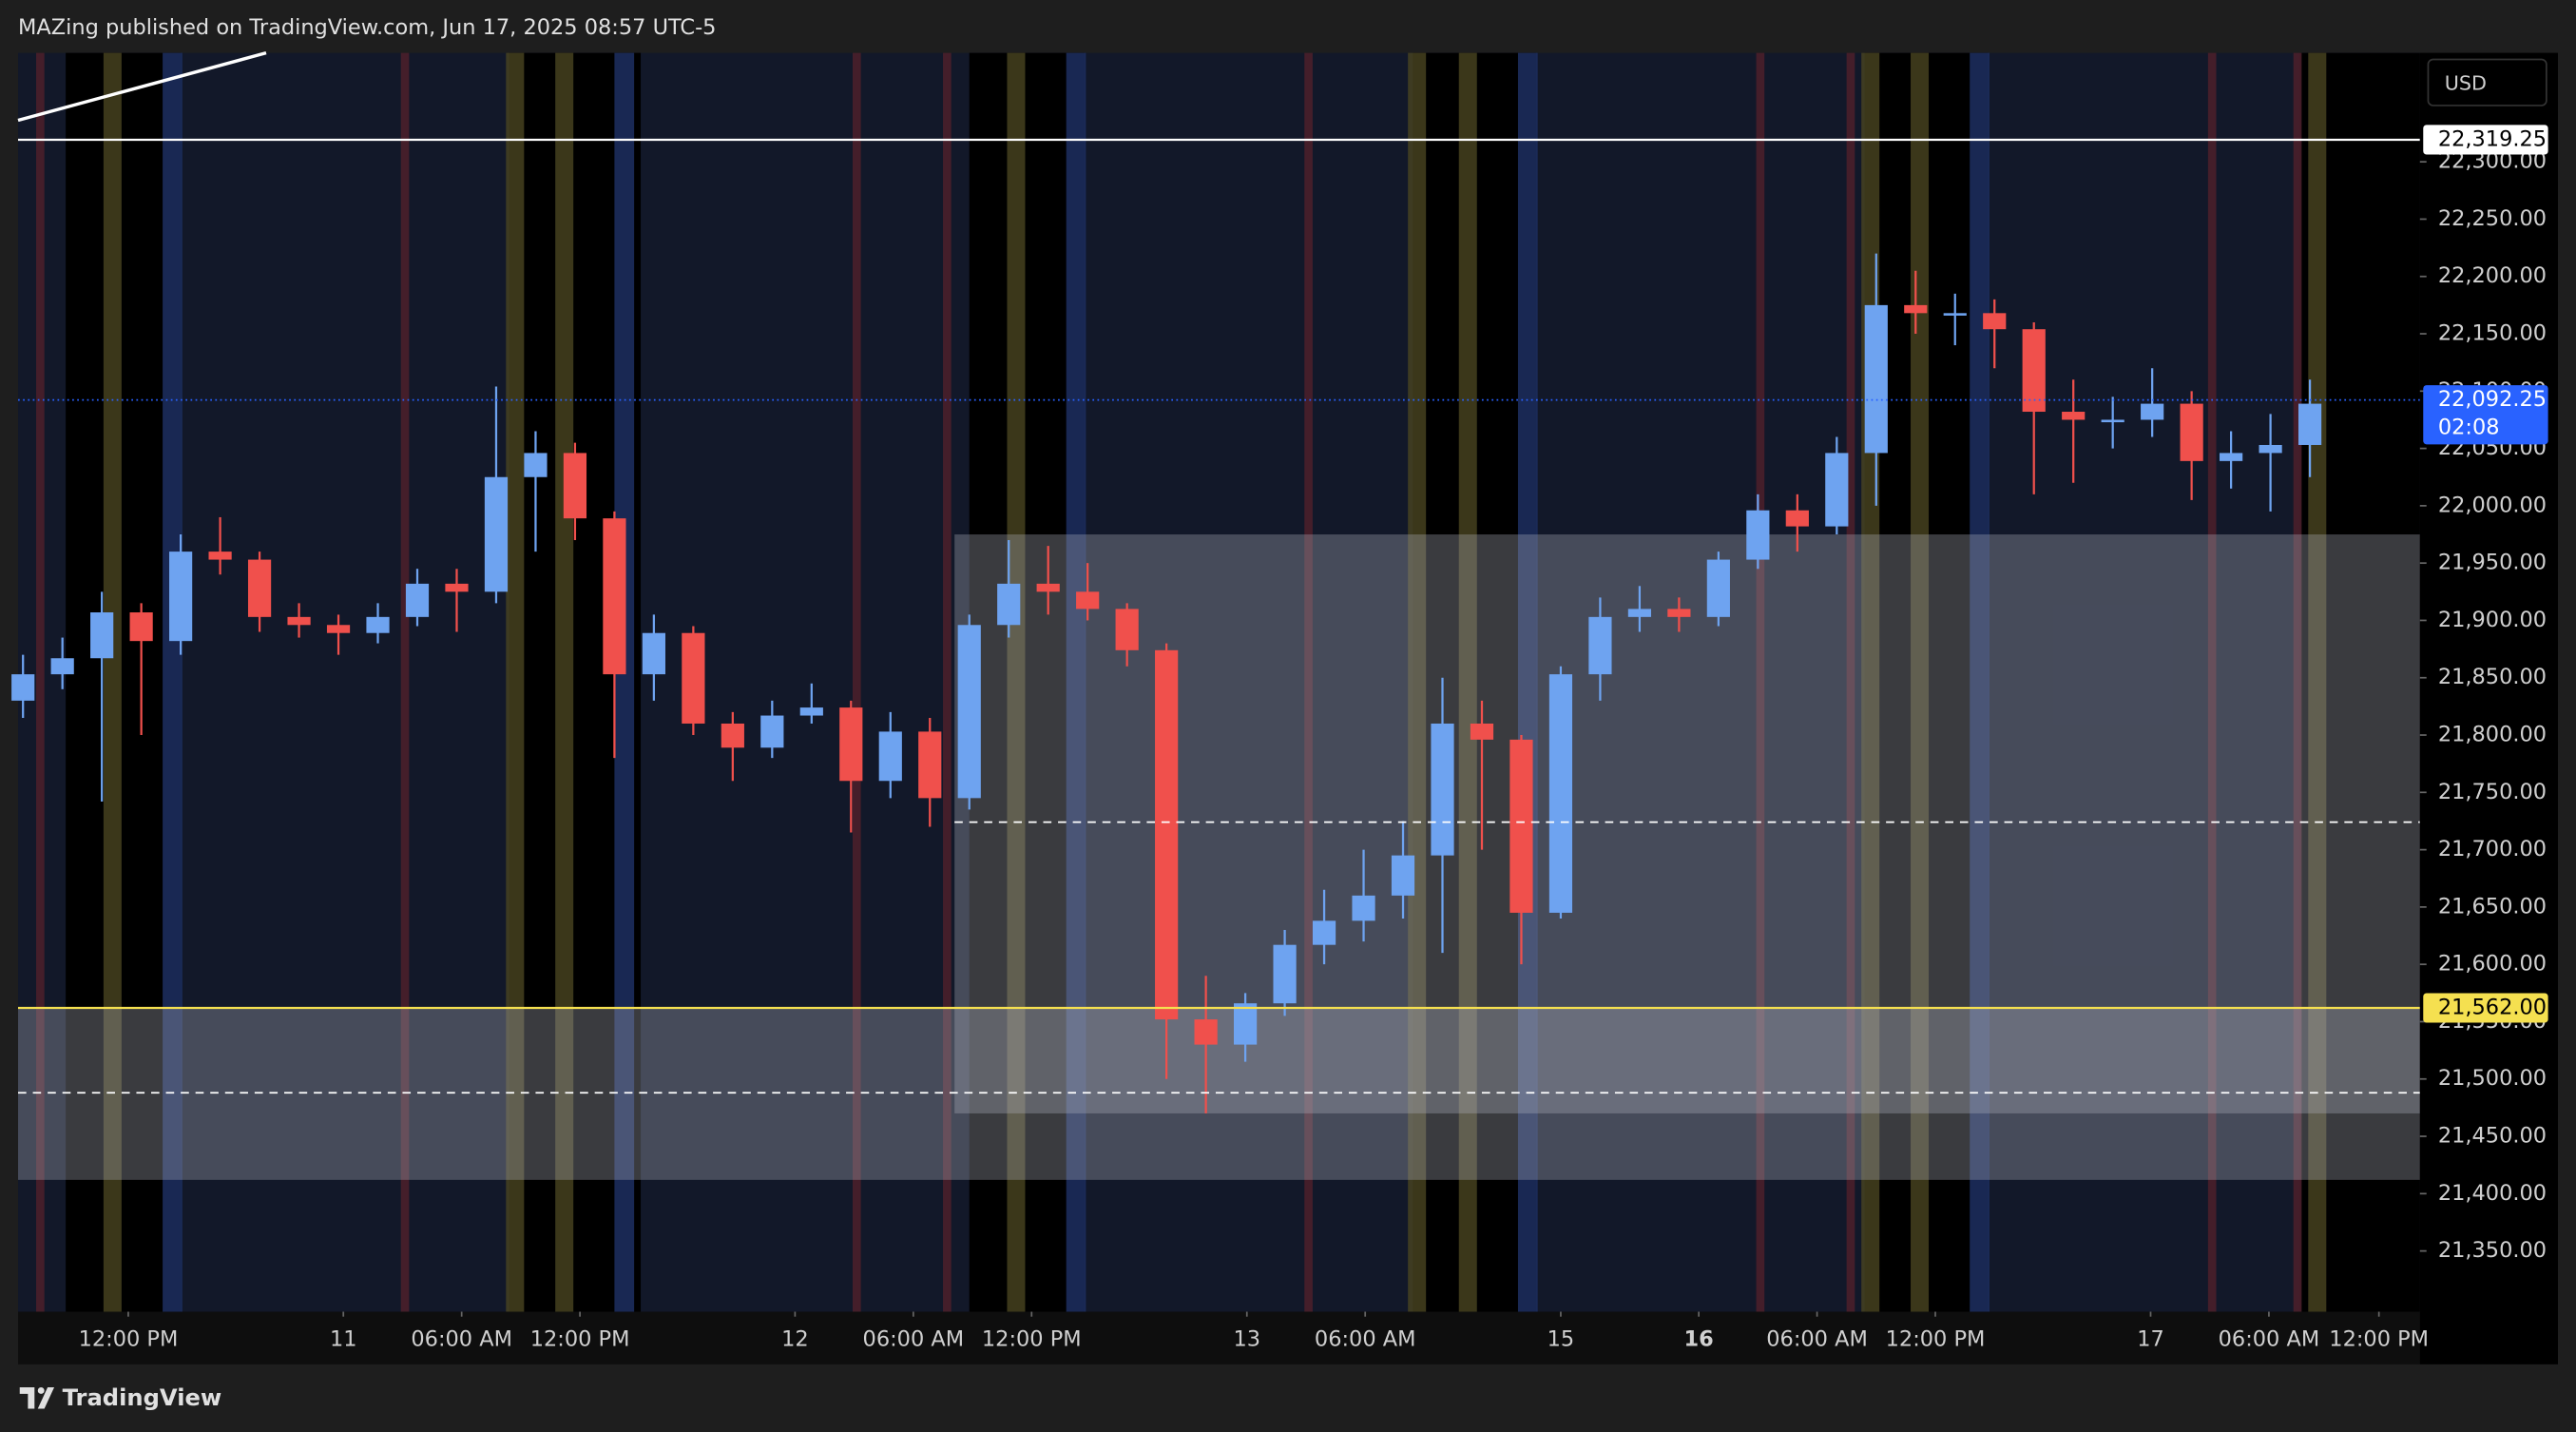 Image resolution: width=2576 pixels, height=1432 pixels. What do you see at coordinates (41, 1390) in the screenshot?
I see `logo-dot` at bounding box center [41, 1390].